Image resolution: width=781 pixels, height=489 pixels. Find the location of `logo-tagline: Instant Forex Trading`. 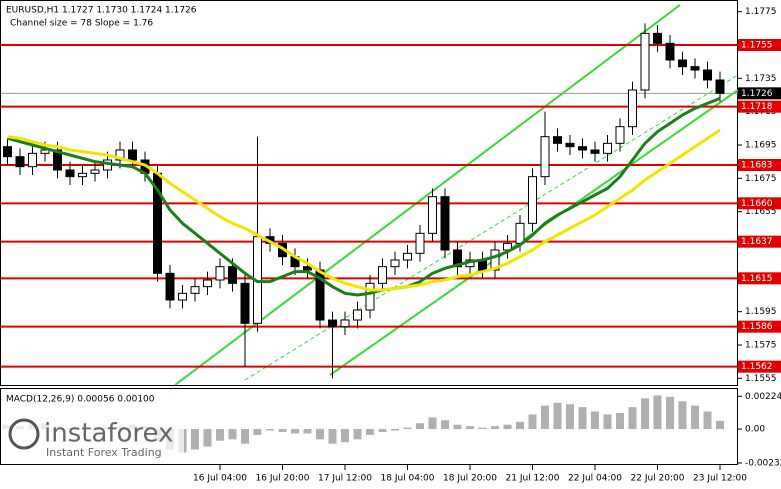

logo-tagline: Instant Forex Trading is located at coordinates (104, 452).